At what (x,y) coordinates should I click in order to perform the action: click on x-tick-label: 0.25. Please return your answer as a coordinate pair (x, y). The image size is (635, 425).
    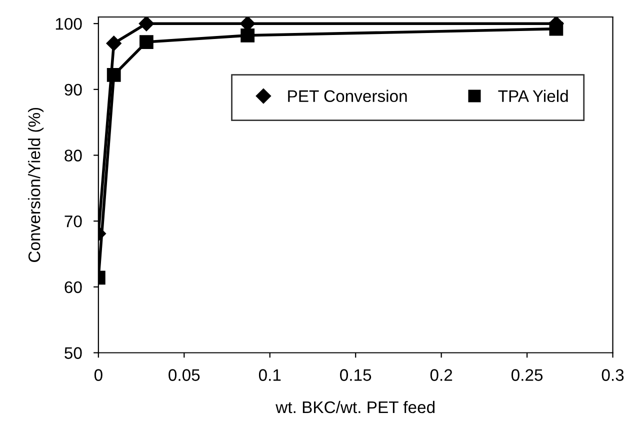
    Looking at the image, I should click on (527, 375).